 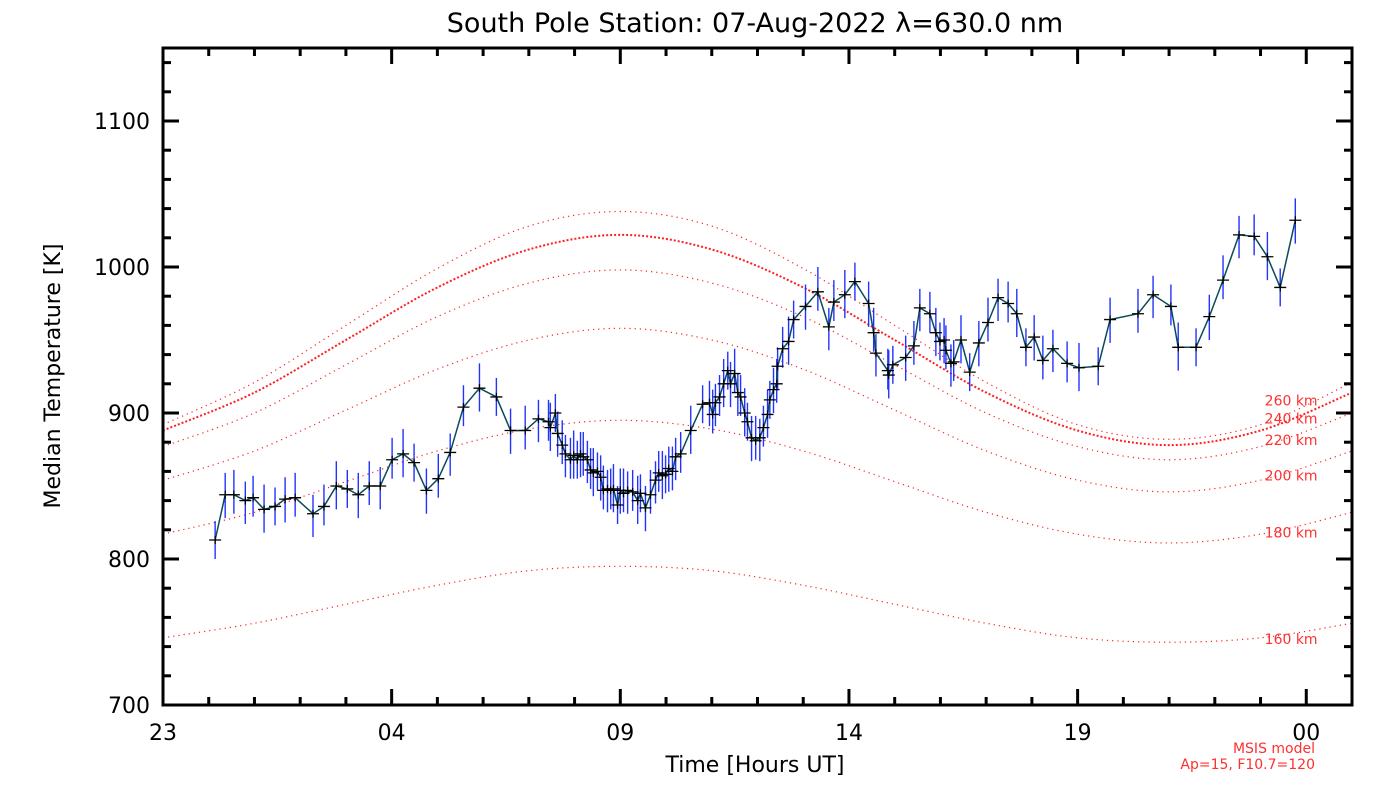 I want to click on msis-model-note: MSIS model, so click(x=1274, y=749).